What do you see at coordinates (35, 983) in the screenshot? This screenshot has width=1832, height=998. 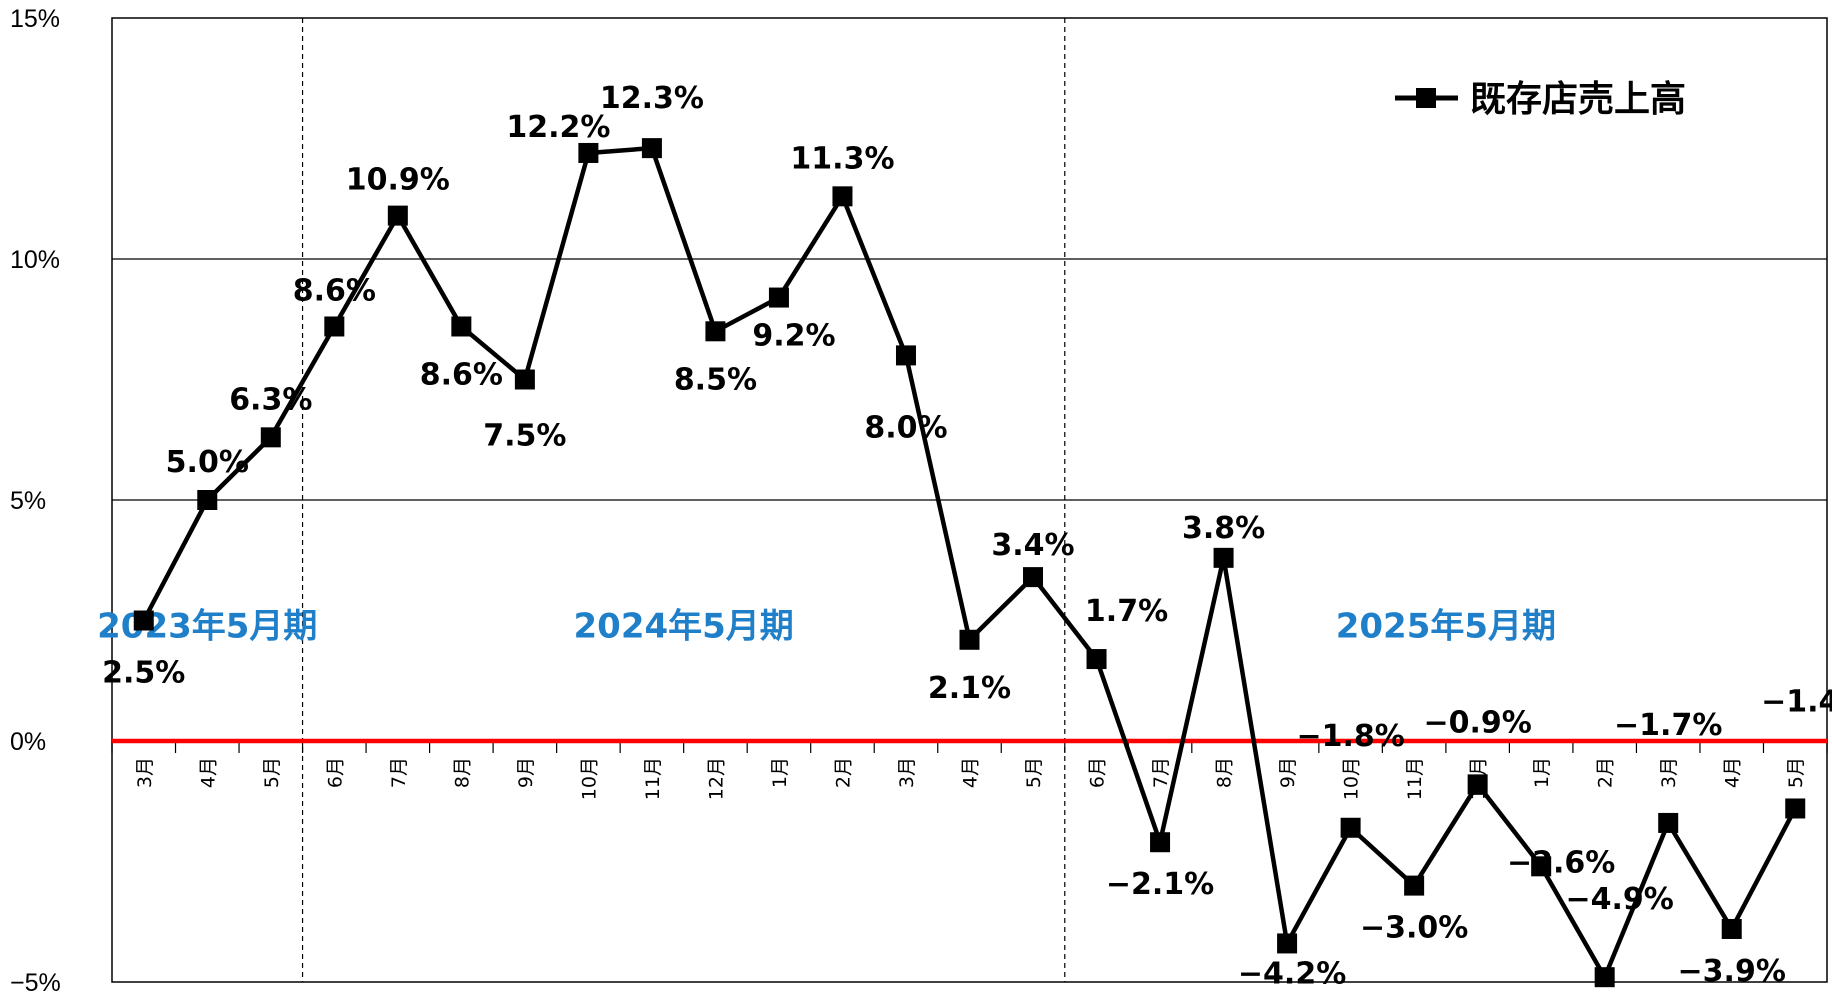 I see `y-tick-label: −5%` at bounding box center [35, 983].